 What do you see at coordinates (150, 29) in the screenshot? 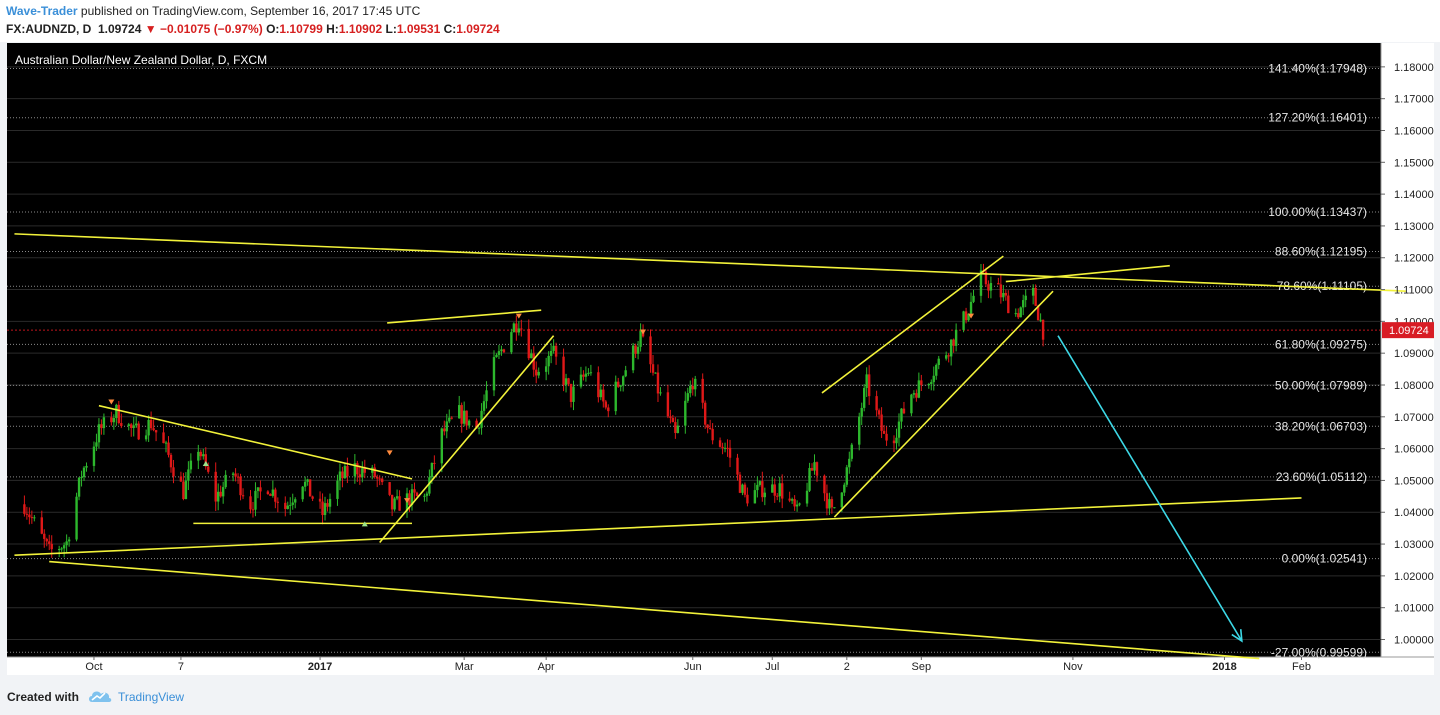
I see `down-arrow-icon: ▼` at bounding box center [150, 29].